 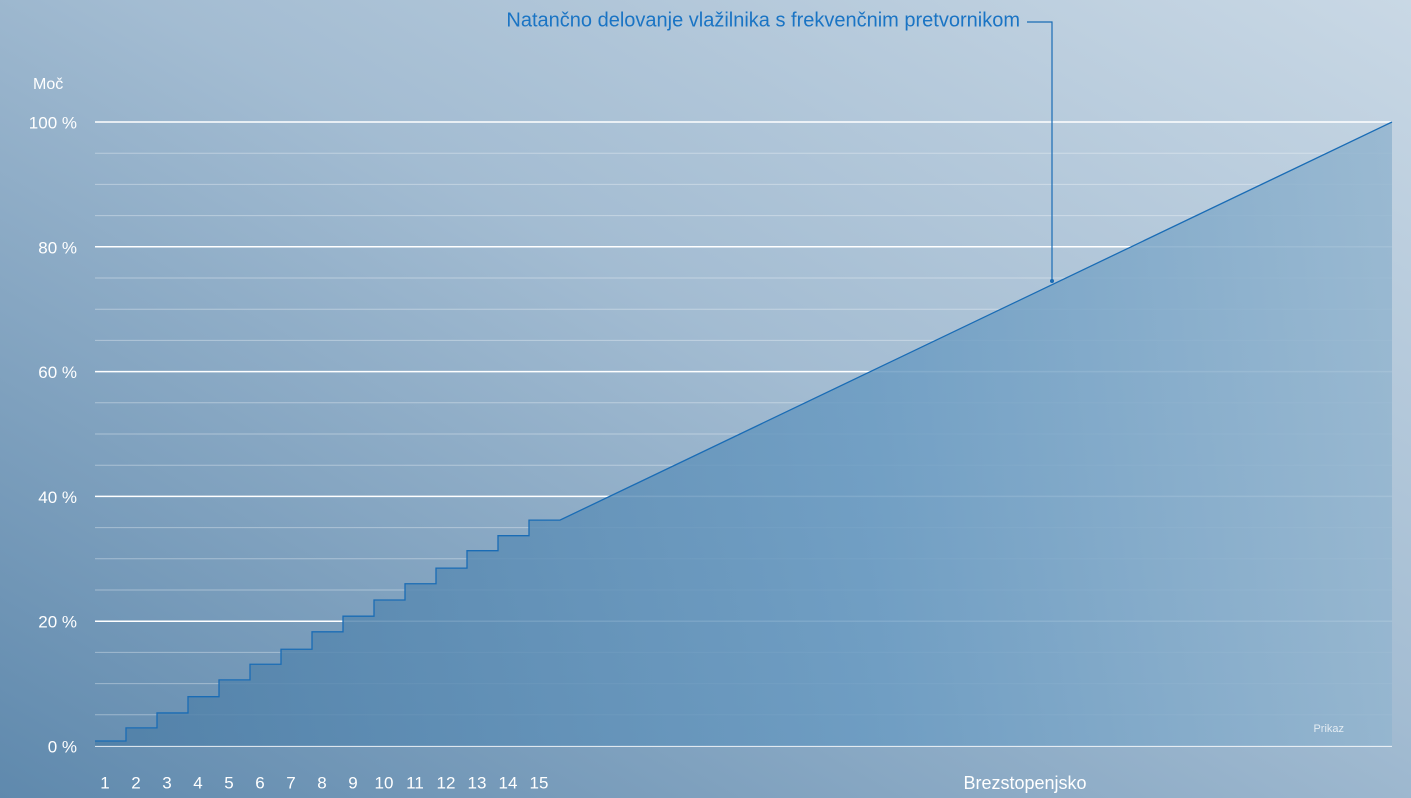 What do you see at coordinates (57, 622) in the screenshot?
I see `y-tick-label: 20 %` at bounding box center [57, 622].